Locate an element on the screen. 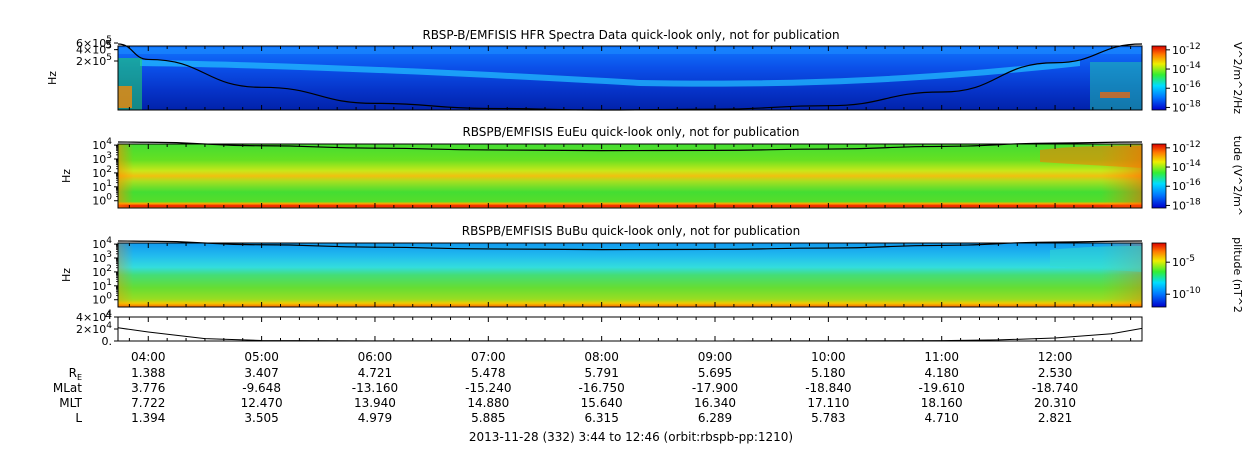 This screenshot has width=1250, height=449. panel-line-ytick-label: 0. is located at coordinates (107, 341).